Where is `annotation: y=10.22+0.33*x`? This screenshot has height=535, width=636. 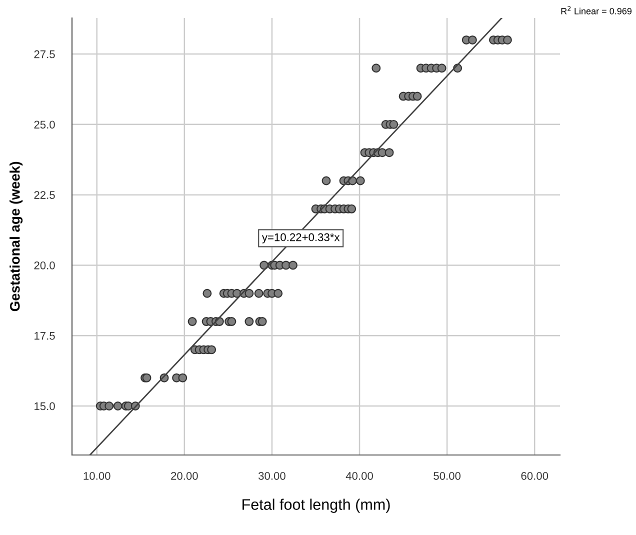
annotation: y=10.22+0.33*x is located at coordinates (301, 238).